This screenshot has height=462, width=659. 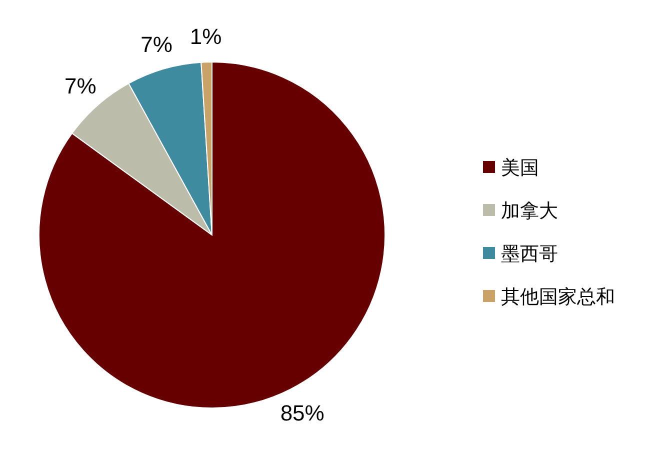 I want to click on legend-label: 加拿大, so click(x=529, y=211).